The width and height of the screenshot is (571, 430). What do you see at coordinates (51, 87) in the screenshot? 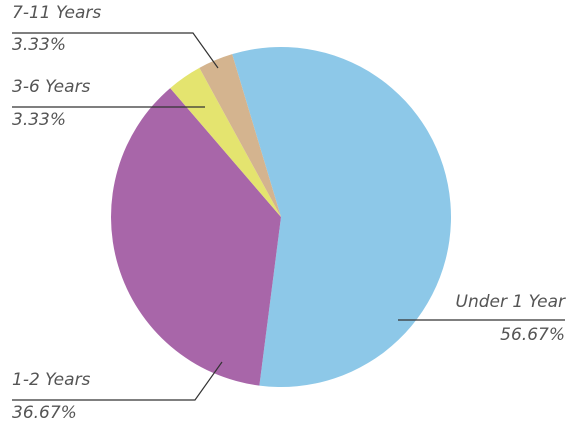
I see `slice-label: 3-6 Years` at bounding box center [51, 87].